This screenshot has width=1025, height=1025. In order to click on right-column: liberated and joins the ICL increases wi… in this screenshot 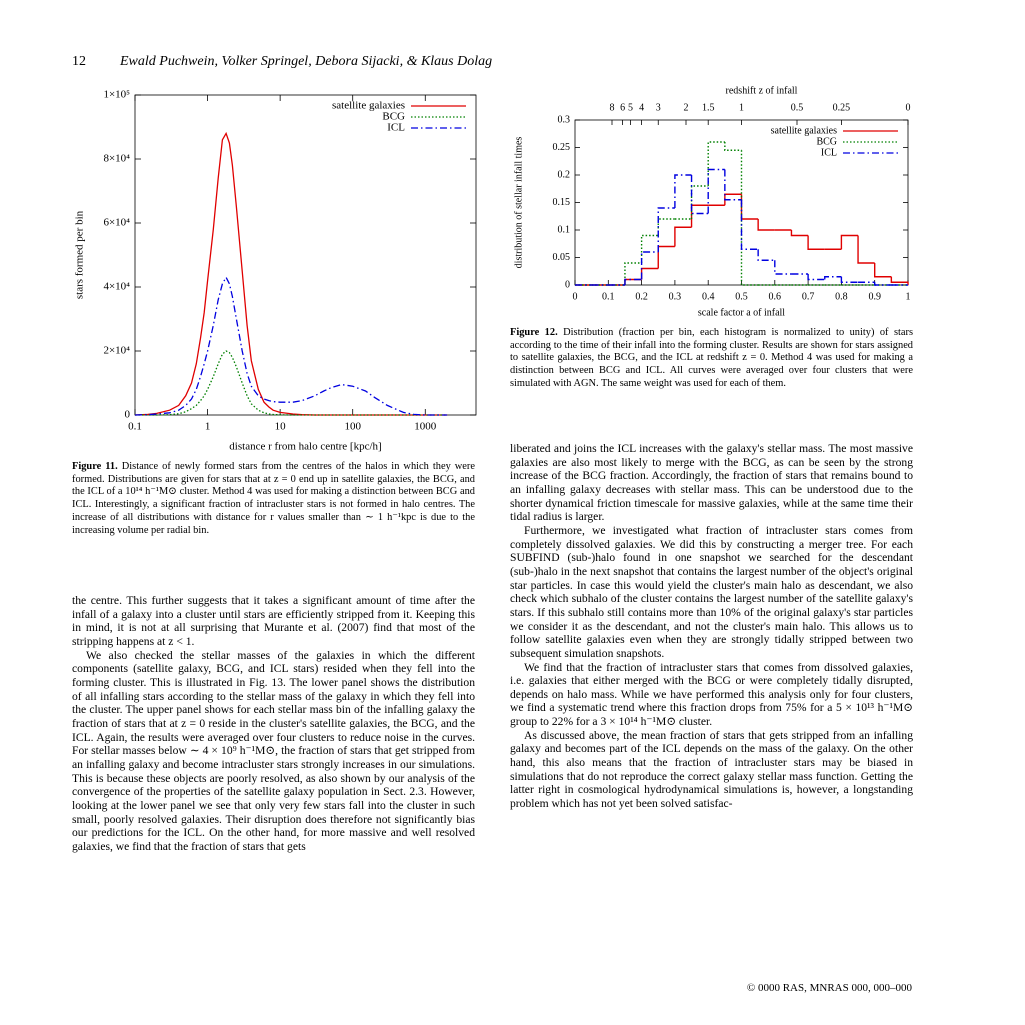, I will do `click(711, 626)`.